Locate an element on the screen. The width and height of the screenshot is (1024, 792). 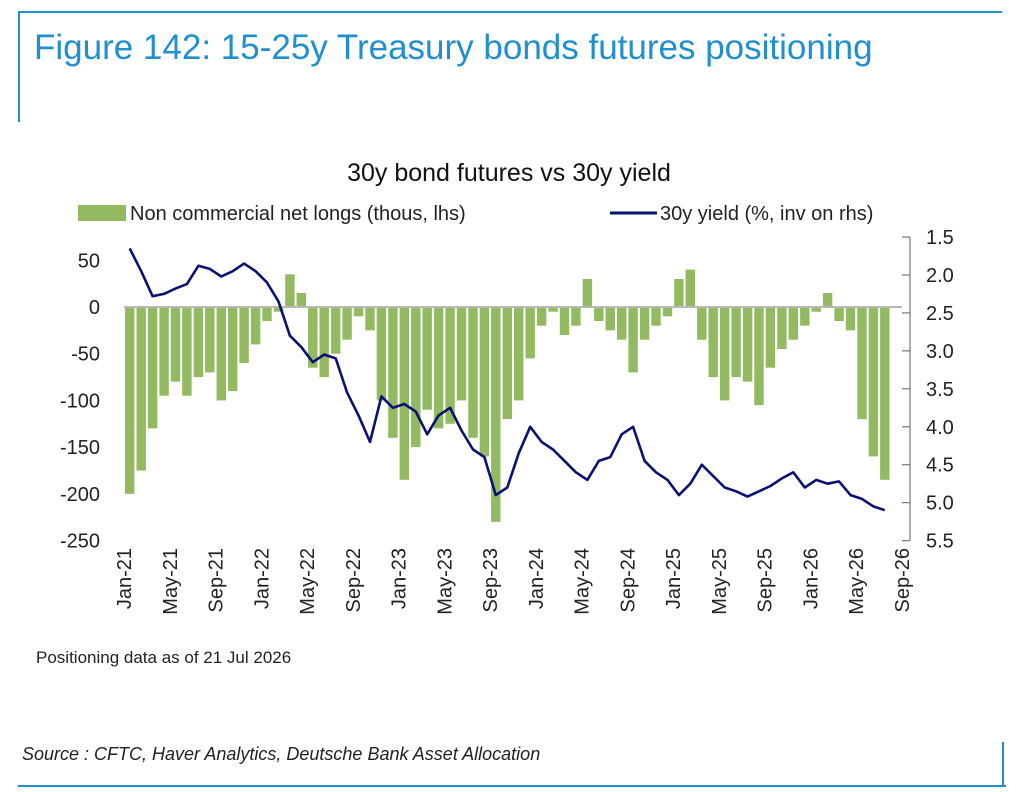
legend-label-yield: 30y yield (%, inv on rhs) is located at coordinates (766, 214).